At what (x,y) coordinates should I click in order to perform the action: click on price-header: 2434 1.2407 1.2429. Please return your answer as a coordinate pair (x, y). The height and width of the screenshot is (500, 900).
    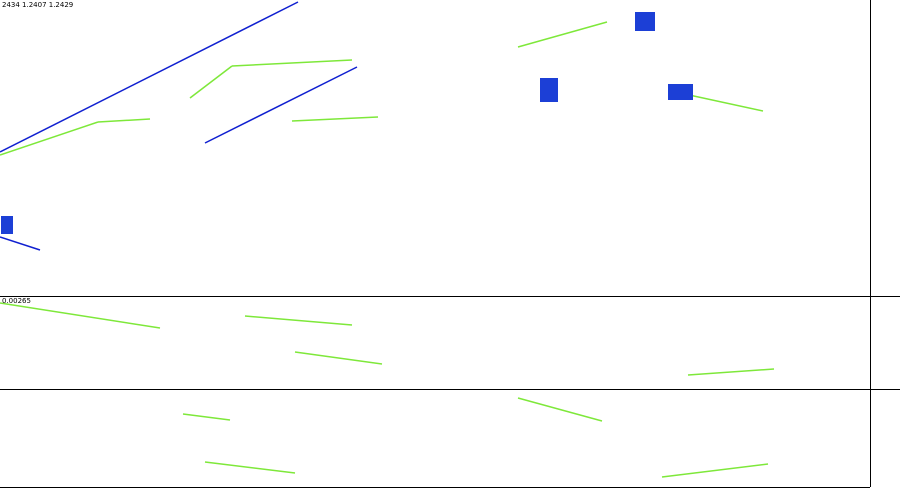
    Looking at the image, I should click on (37, 5).